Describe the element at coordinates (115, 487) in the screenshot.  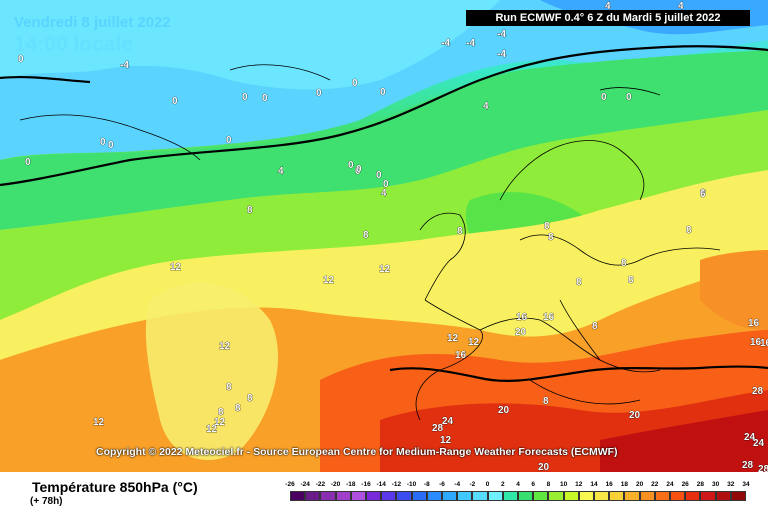
I see `chart-title: Température 850hPa (°C)` at that location.